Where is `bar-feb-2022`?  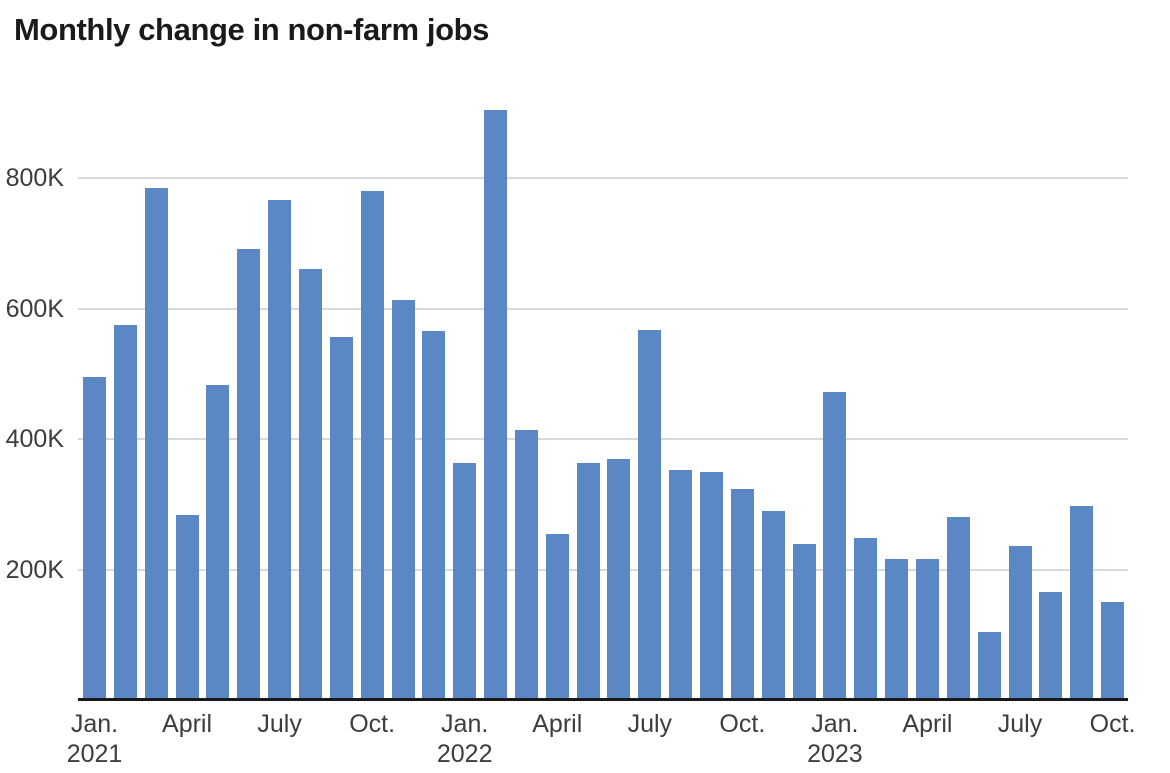 bar-feb-2022 is located at coordinates (496, 405).